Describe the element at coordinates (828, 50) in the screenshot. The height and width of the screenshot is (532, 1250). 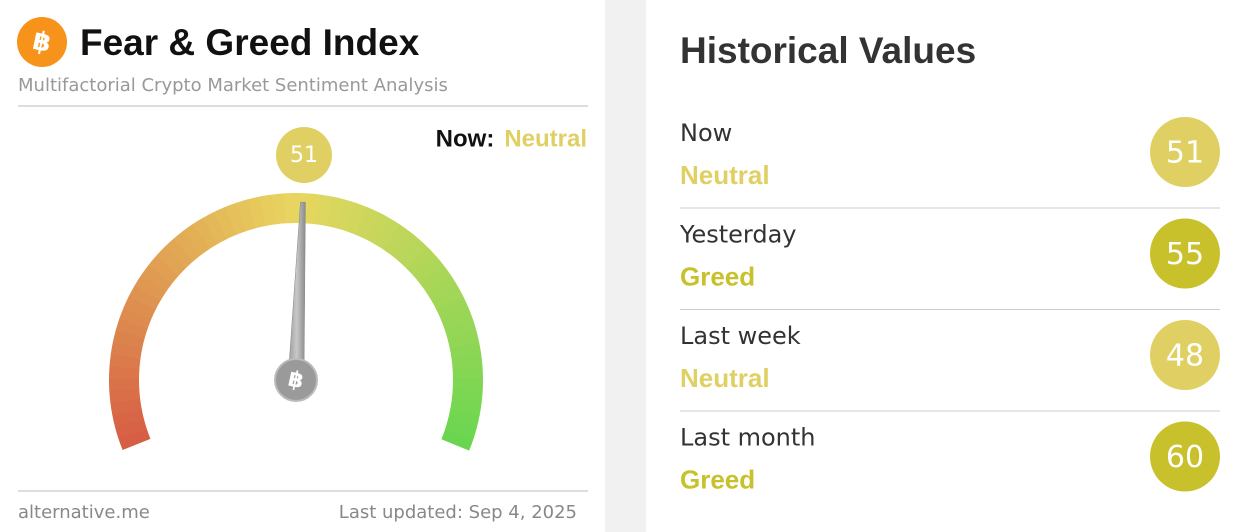
I see `history-title: Historical Values` at that location.